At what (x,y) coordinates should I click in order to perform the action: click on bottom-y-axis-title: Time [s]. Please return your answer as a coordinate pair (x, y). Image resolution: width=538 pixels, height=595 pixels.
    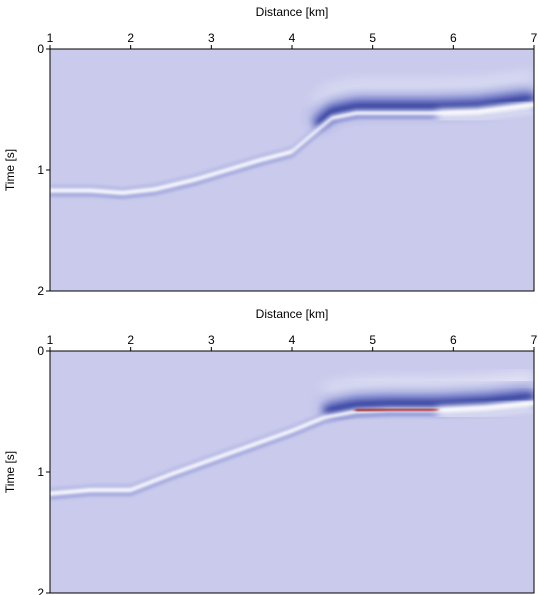
    Looking at the image, I should click on (10, 472).